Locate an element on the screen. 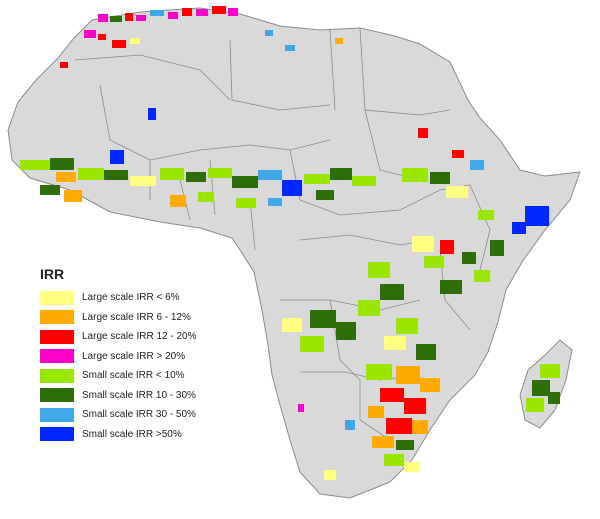  legend-item: Small scale IRR >50% is located at coordinates (118, 435).